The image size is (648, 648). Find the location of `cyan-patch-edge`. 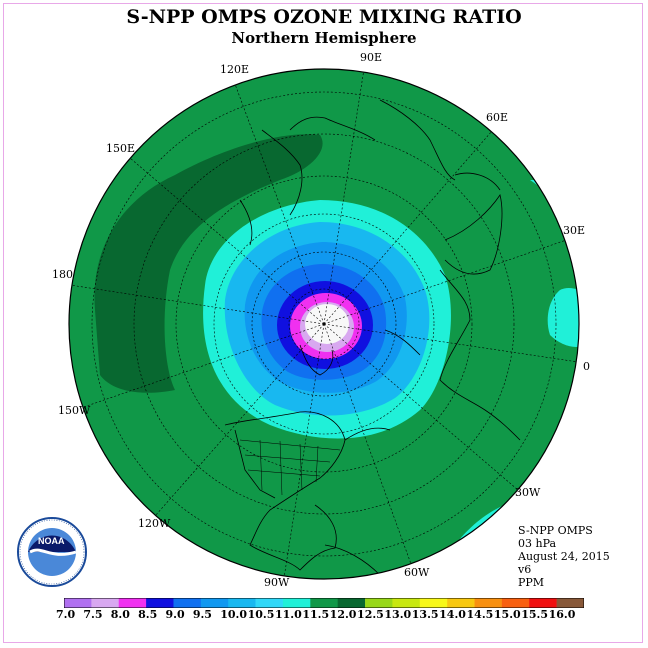

cyan-patch-edge is located at coordinates (563, 317).